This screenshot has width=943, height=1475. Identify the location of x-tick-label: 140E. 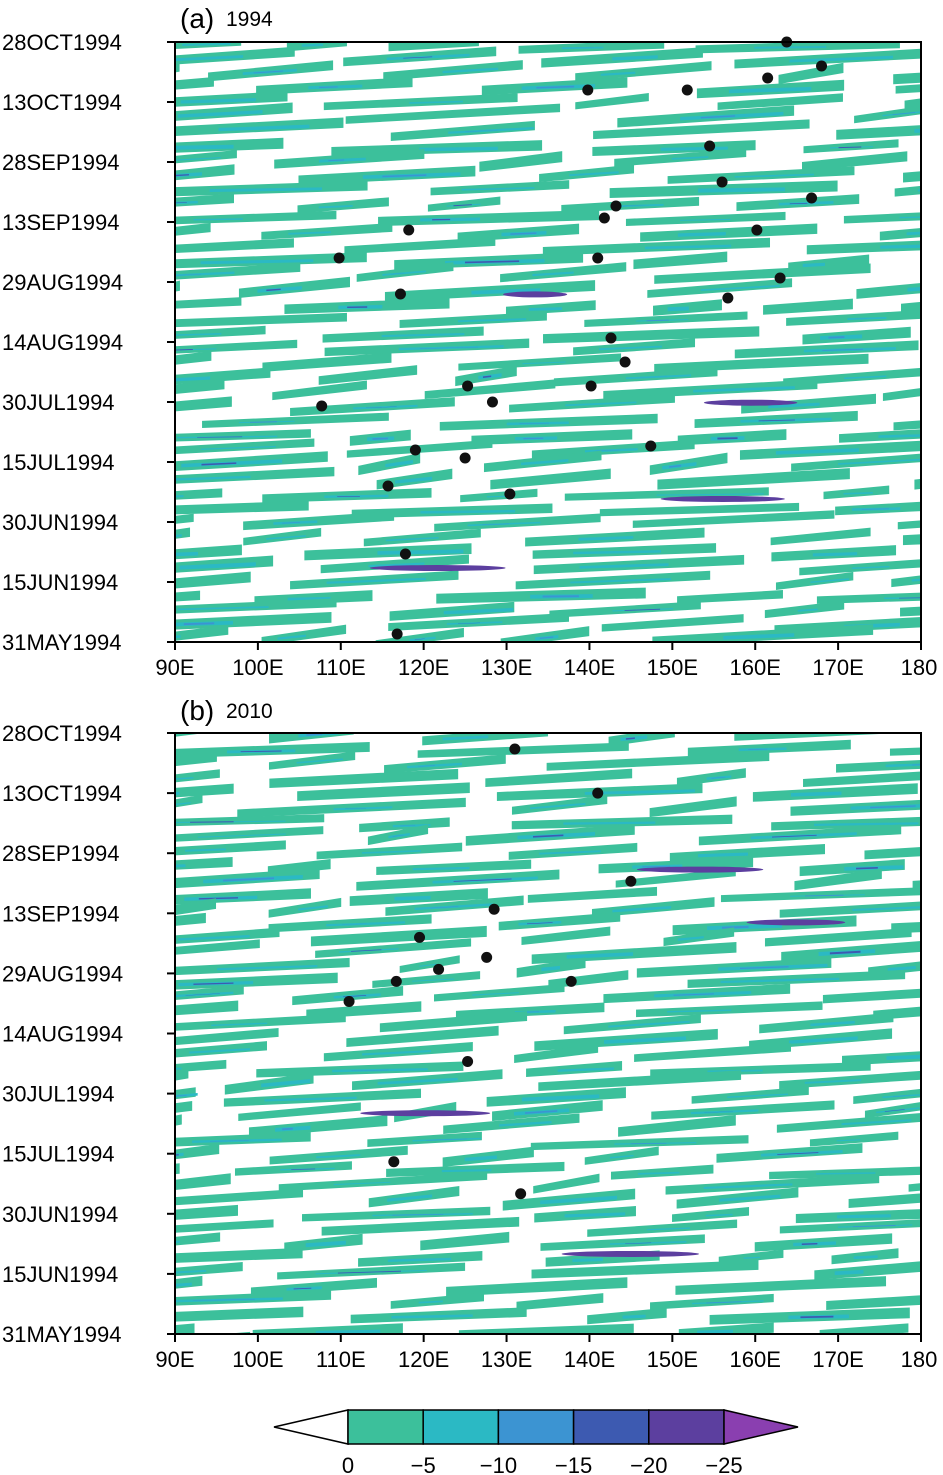
(589, 667).